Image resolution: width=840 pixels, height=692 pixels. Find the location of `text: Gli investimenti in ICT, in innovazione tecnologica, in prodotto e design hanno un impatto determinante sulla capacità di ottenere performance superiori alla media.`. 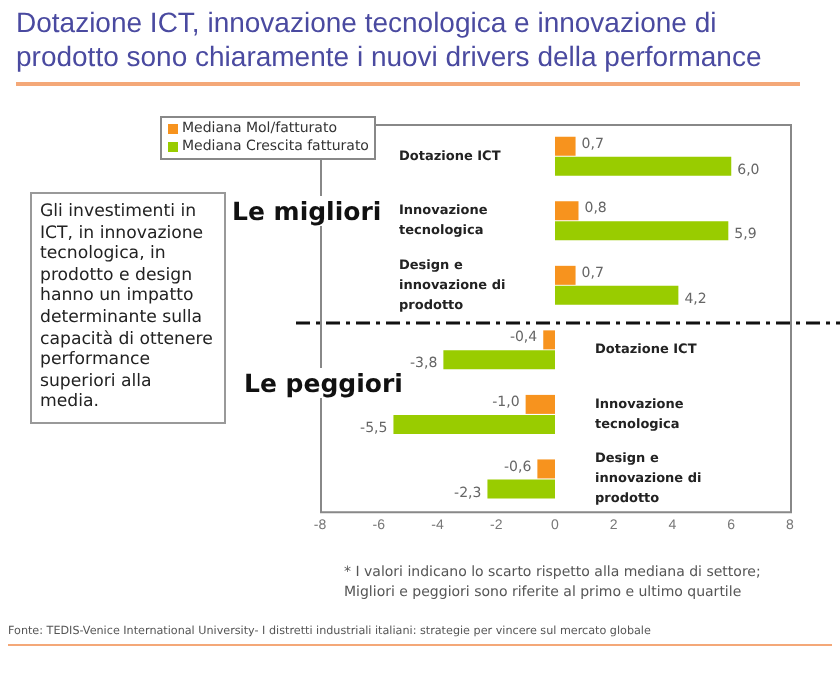

text: Gli investimenti in ICT, in innovazione tecnologica, in prodotto e design hanno un impatto determinante sulla capacità di ottenere performance superiori alla media. is located at coordinates (126, 307).